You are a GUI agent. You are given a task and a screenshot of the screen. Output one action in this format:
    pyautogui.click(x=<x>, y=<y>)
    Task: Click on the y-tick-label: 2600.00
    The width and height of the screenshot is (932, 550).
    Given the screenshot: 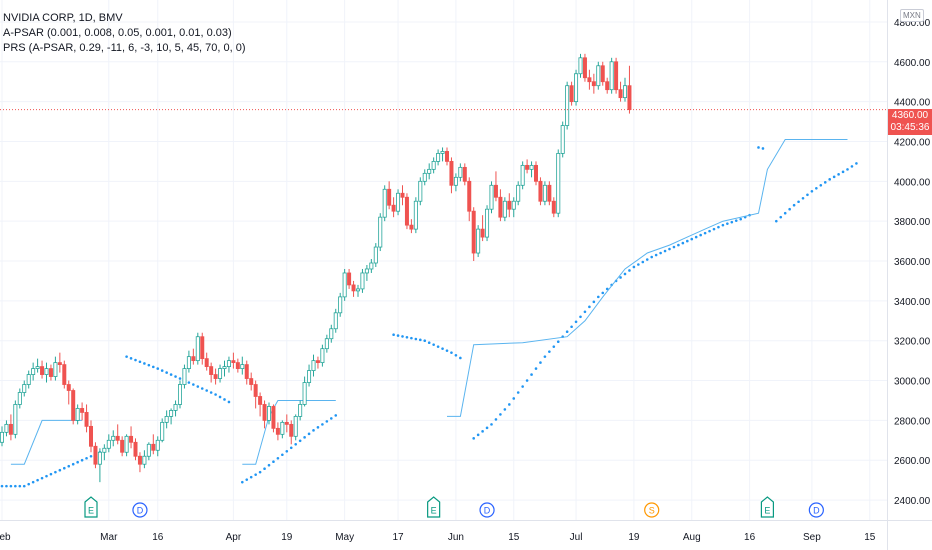 What is the action you would take?
    pyautogui.click(x=912, y=461)
    